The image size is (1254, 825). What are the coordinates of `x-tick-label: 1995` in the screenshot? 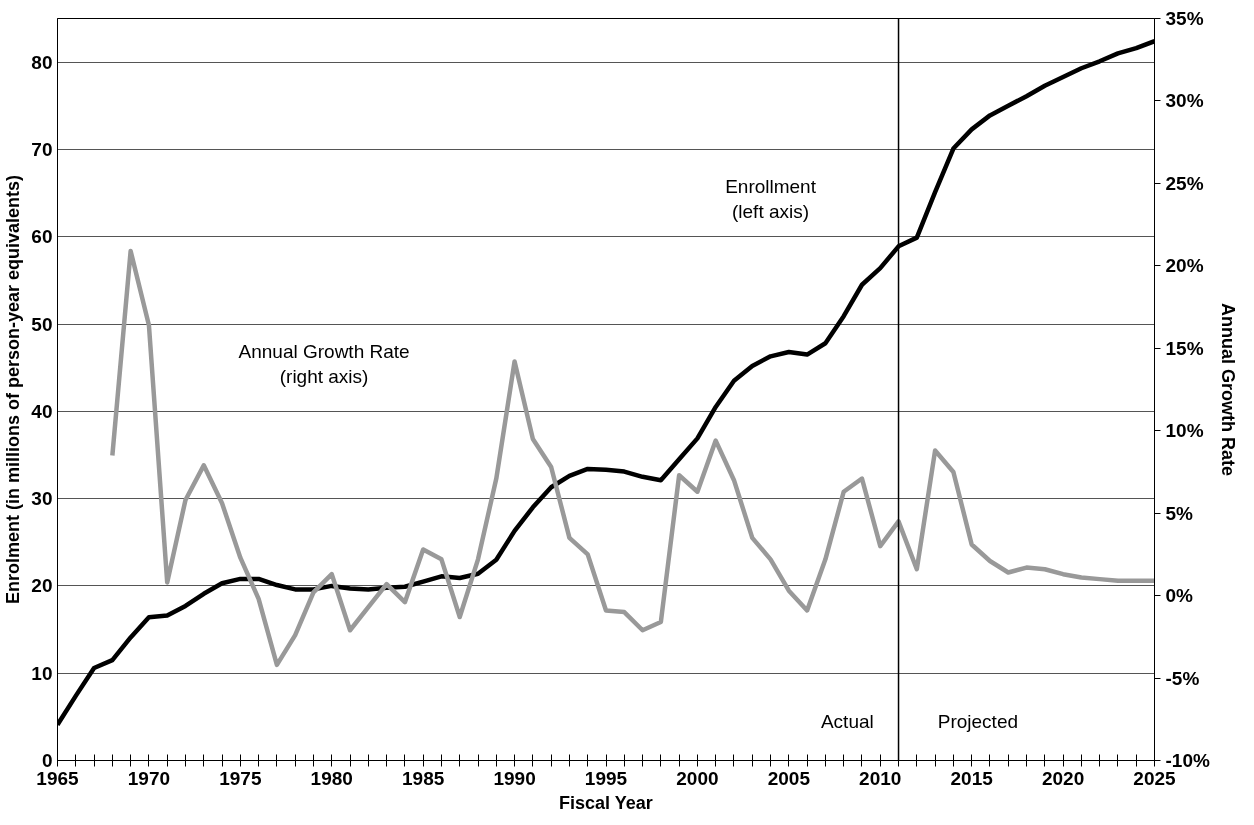 It's located at (606, 778).